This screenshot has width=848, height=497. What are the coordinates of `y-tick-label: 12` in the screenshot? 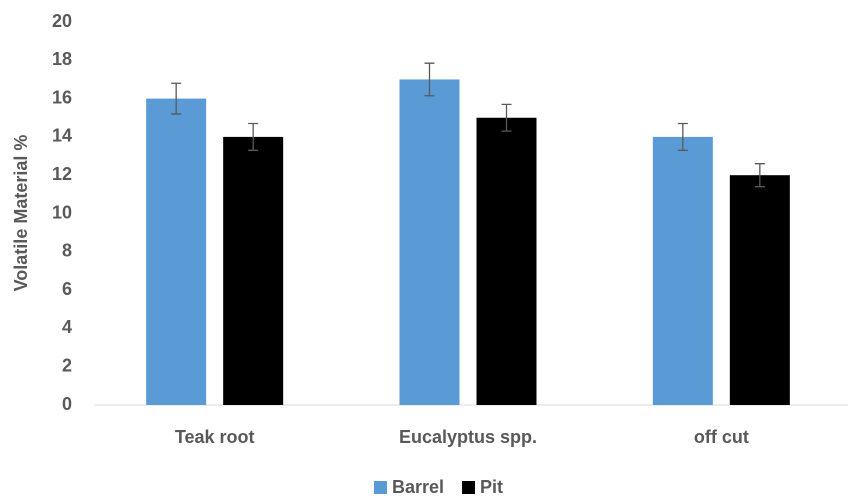 It's located at (62, 174).